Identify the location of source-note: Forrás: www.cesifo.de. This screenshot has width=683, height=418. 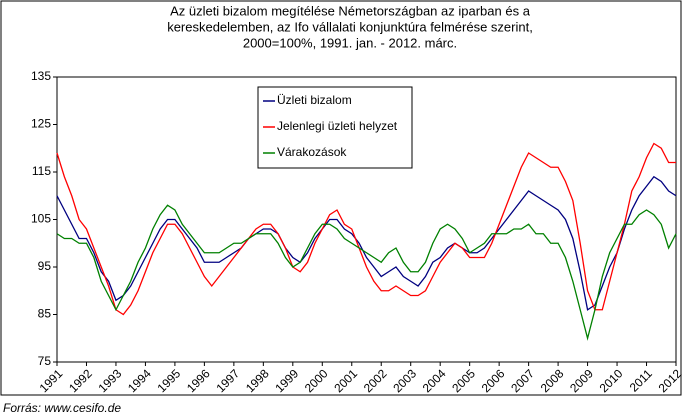
(62, 408).